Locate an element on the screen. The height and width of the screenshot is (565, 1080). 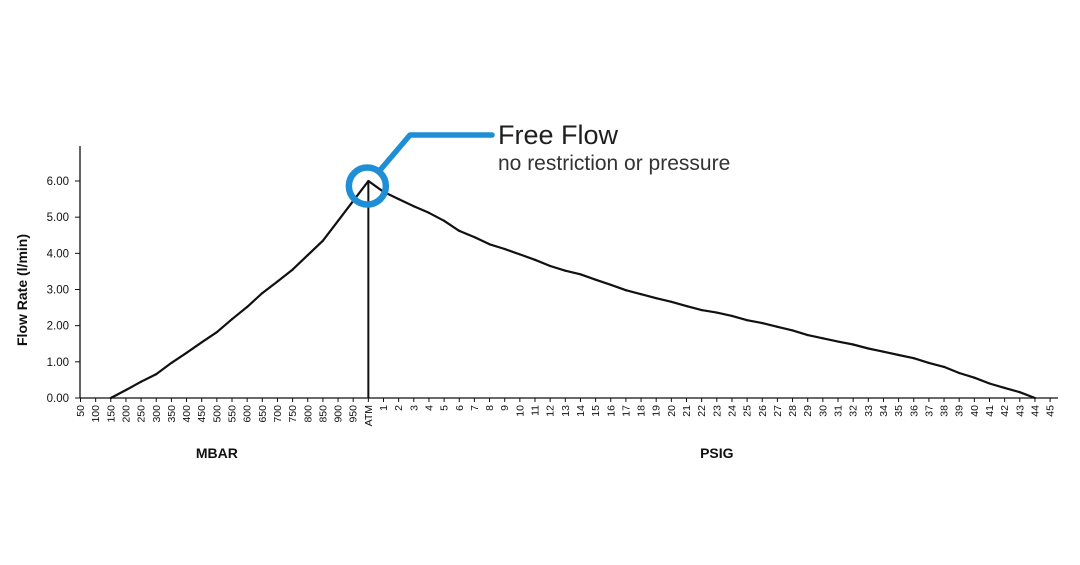
x-tick-label: 37 is located at coordinates (929, 411).